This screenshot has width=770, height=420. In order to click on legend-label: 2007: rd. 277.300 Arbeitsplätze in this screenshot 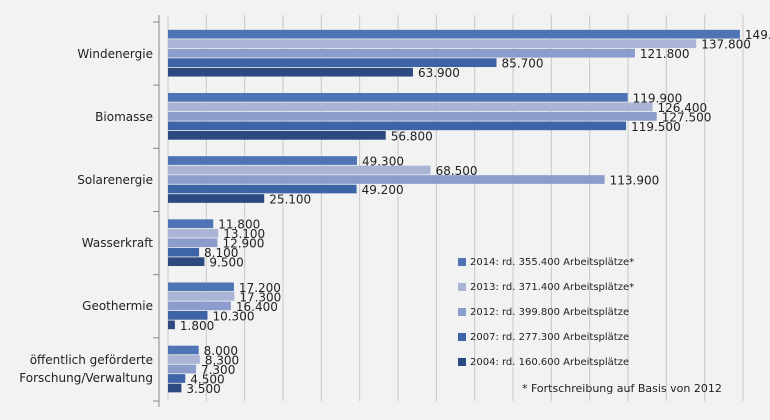, I will do `click(549, 337)`.